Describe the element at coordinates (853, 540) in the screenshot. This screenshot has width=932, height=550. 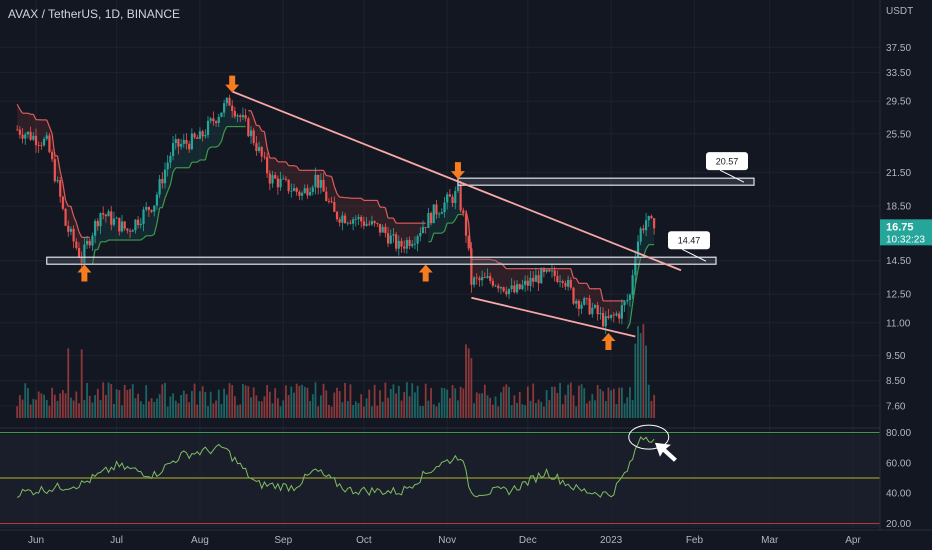
I see `time-tick-label: Apr` at that location.